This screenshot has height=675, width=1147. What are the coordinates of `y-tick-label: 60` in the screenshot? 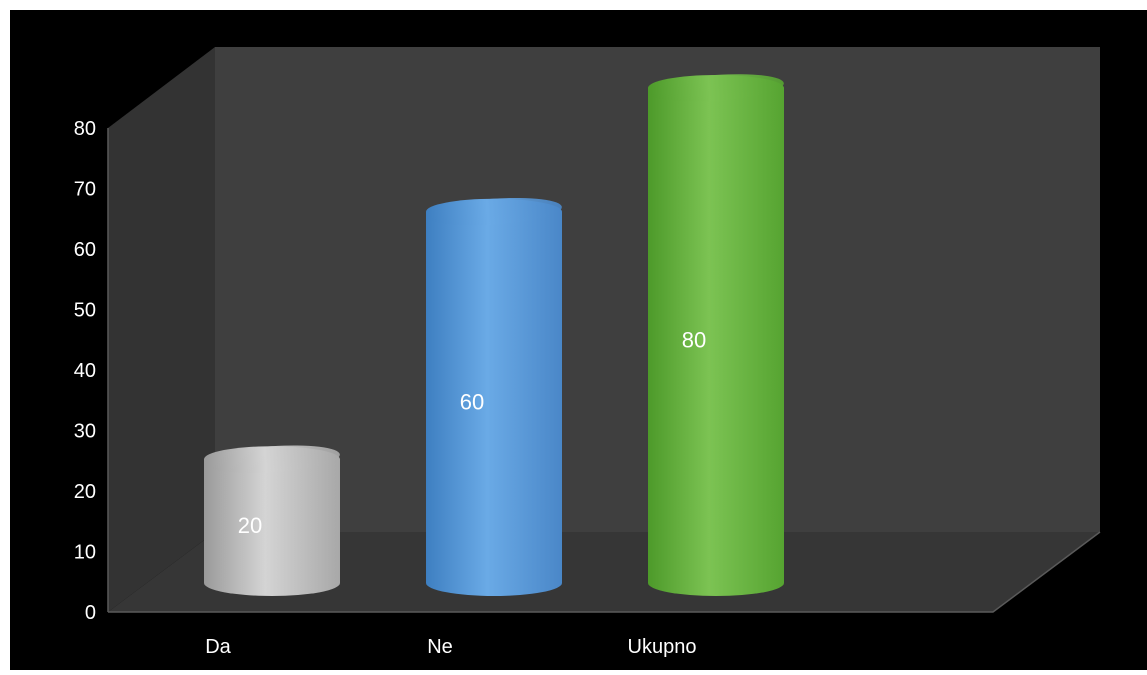 It's located at (85, 250).